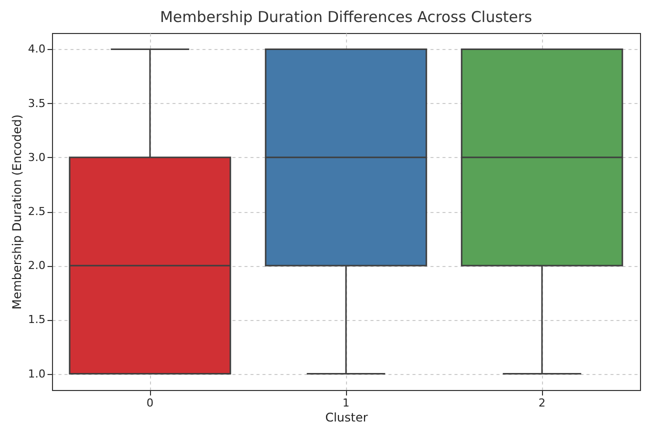  I want to click on y-axis-title: Membership Duration (Encoded), so click(17, 212).